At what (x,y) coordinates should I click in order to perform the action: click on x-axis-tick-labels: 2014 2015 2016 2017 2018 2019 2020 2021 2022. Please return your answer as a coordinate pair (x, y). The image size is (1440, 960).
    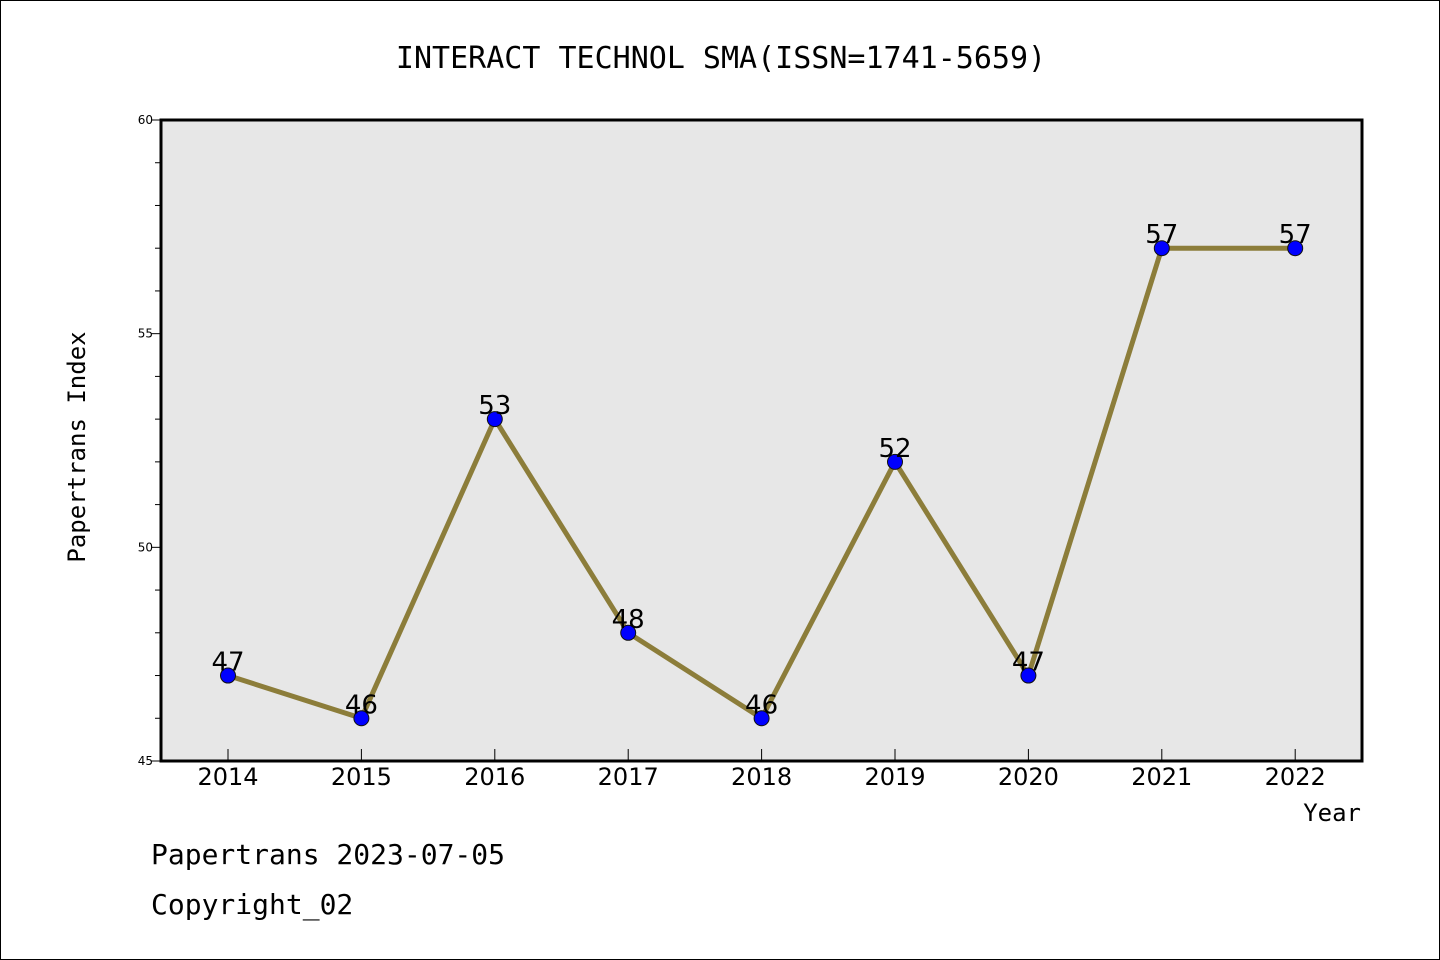
    Looking at the image, I should click on (761, 777).